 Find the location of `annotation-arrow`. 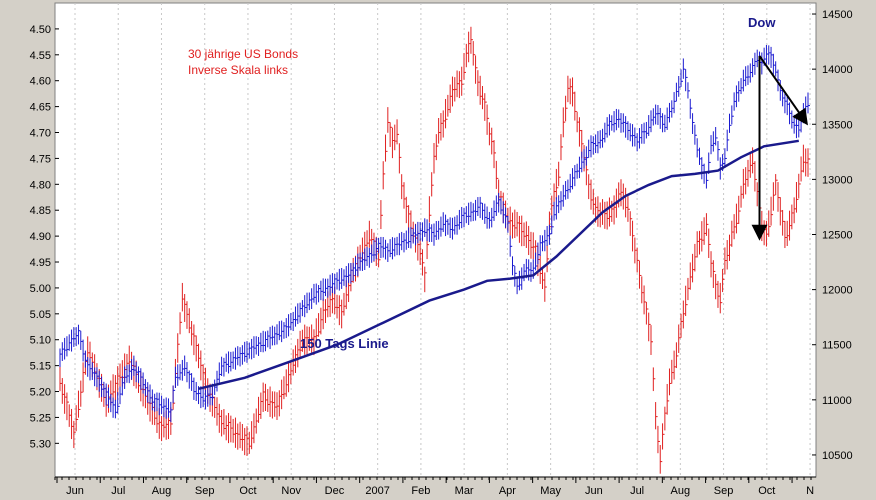

annotation-arrow is located at coordinates (783, 90).